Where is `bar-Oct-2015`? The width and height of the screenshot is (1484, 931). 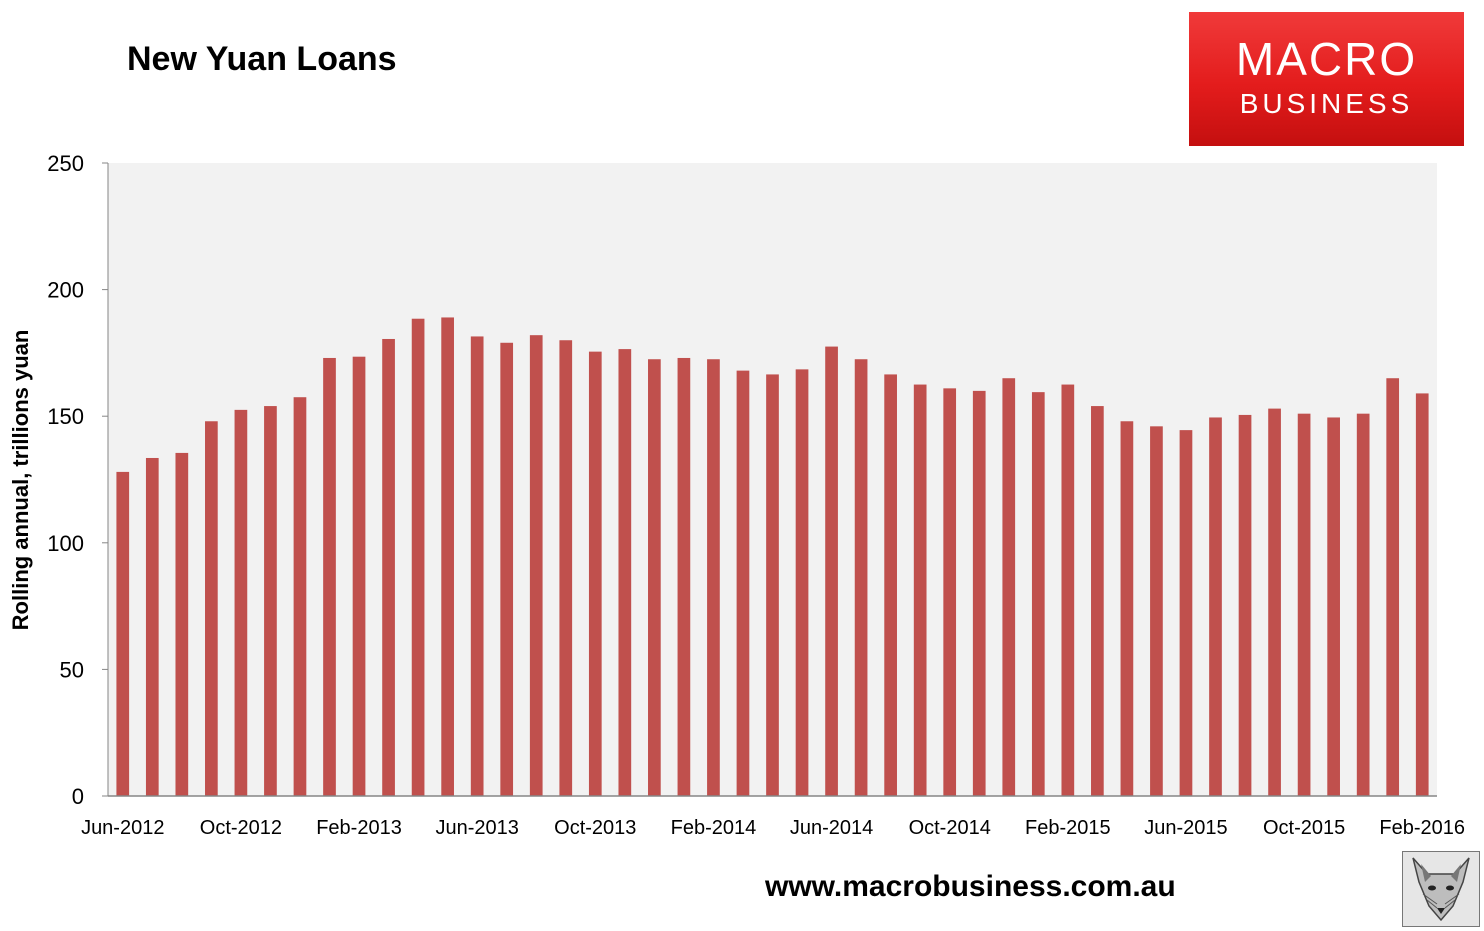
bar-Oct-2015 is located at coordinates (1304, 604).